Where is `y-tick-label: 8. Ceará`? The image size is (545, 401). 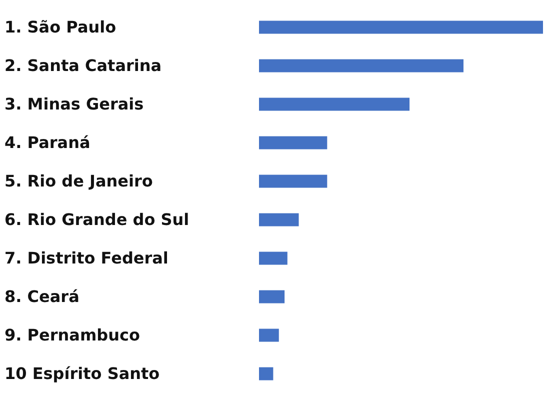
y-tick-label: 8. Ceará is located at coordinates (42, 296).